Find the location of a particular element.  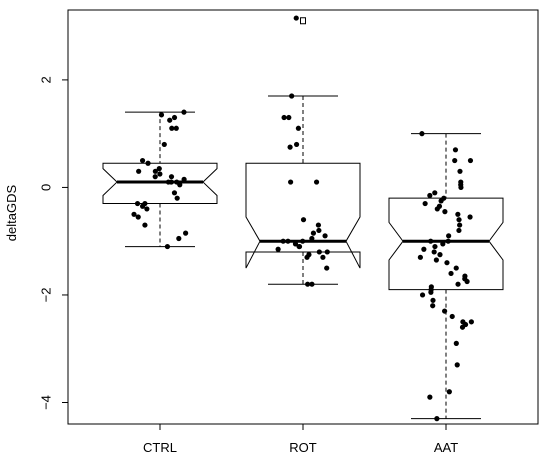

box-rot is located at coordinates (303, 151).